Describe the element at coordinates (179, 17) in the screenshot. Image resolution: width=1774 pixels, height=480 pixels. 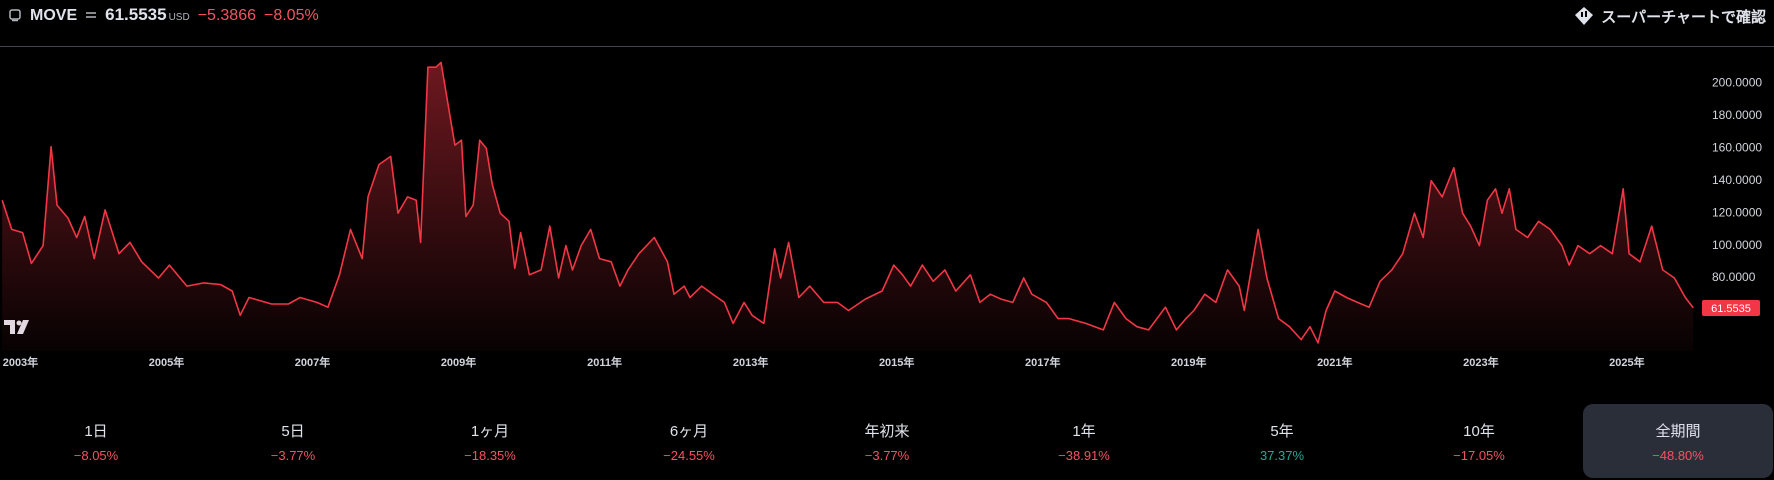
I see `currency: USD` at that location.